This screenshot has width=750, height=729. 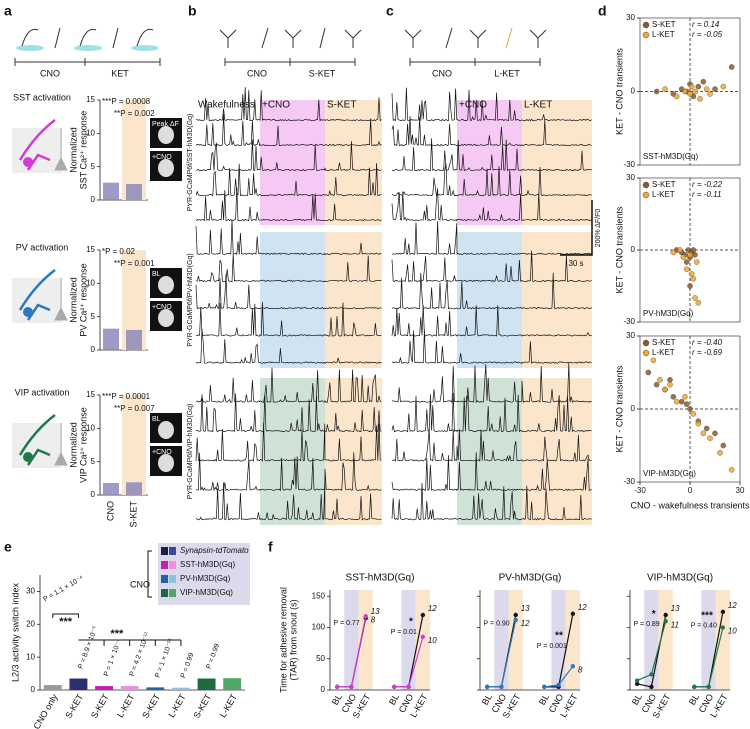 I want to click on legend-label: VIP-hM3D(Gq), so click(x=206, y=592).